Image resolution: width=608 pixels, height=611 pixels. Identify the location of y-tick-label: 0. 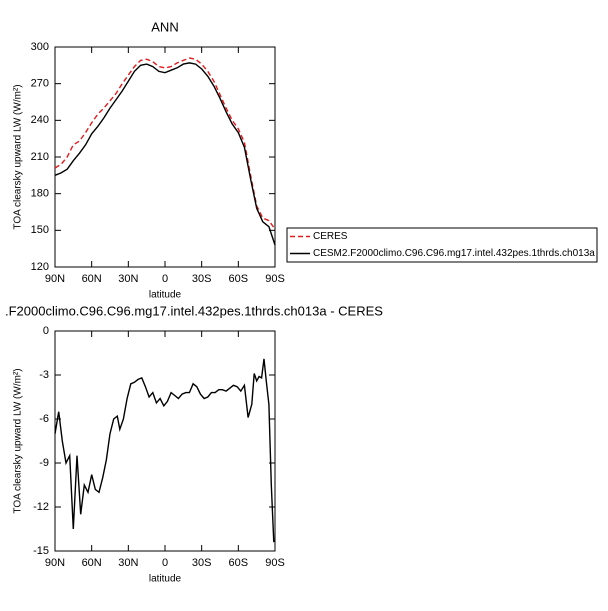
(46, 331).